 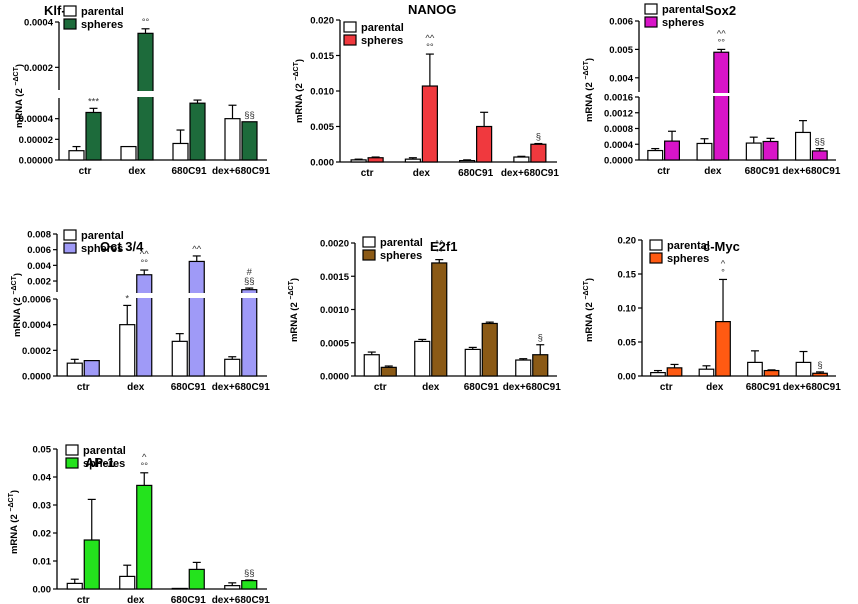 What do you see at coordinates (100, 462) in the screenshot?
I see `chart-title: AP-1` at bounding box center [100, 462].